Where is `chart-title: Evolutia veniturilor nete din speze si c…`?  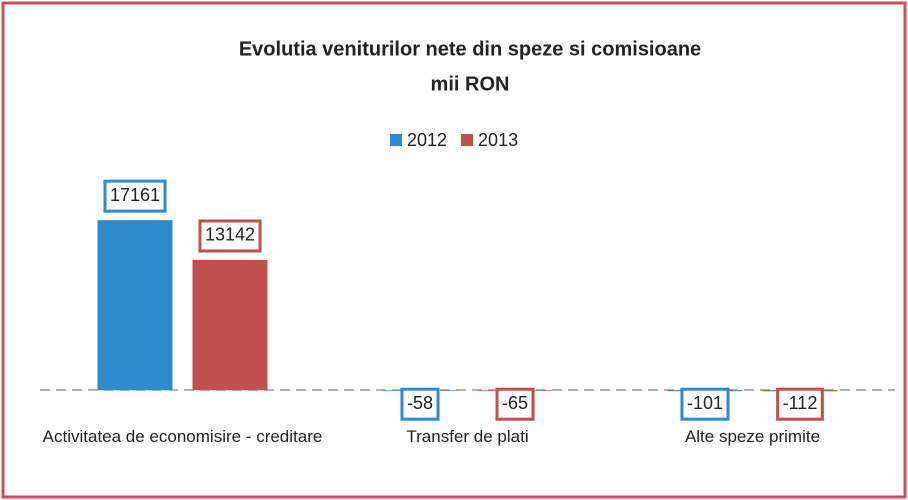
chart-title: Evolutia veniturilor nete din speze si c… is located at coordinates (470, 49).